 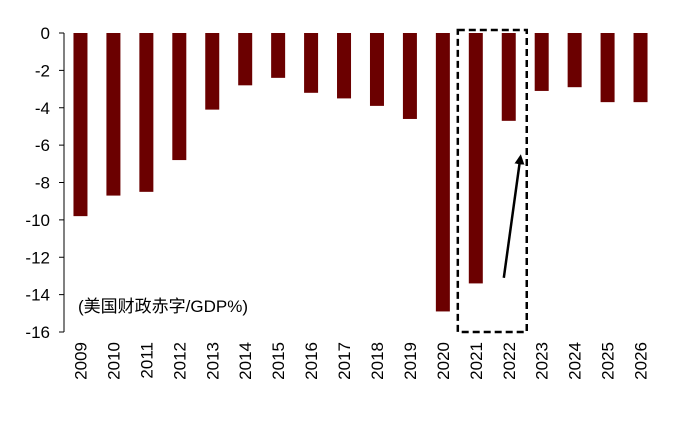 What do you see at coordinates (42, 145) in the screenshot?
I see `y-tick-label: -6` at bounding box center [42, 145].